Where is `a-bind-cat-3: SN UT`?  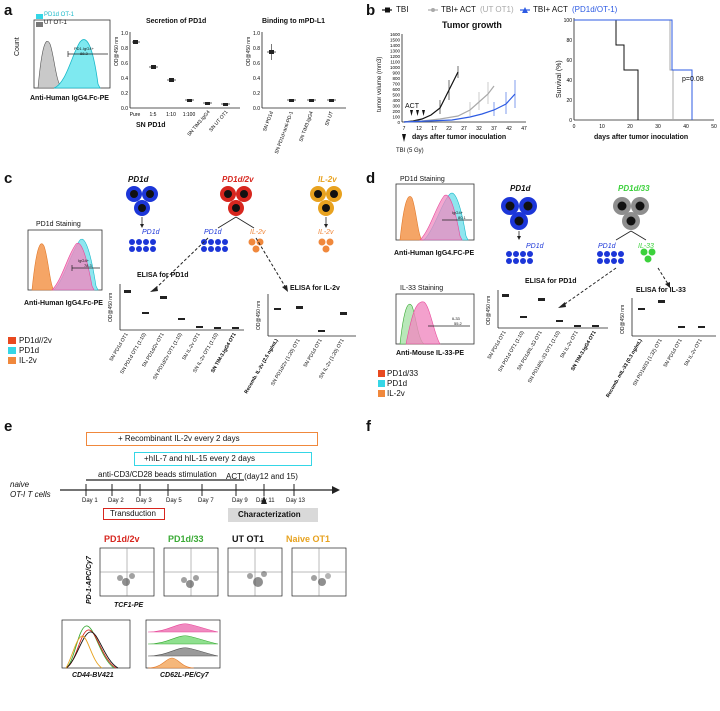 a-bind-cat-3: SN UT is located at coordinates (329, 119).